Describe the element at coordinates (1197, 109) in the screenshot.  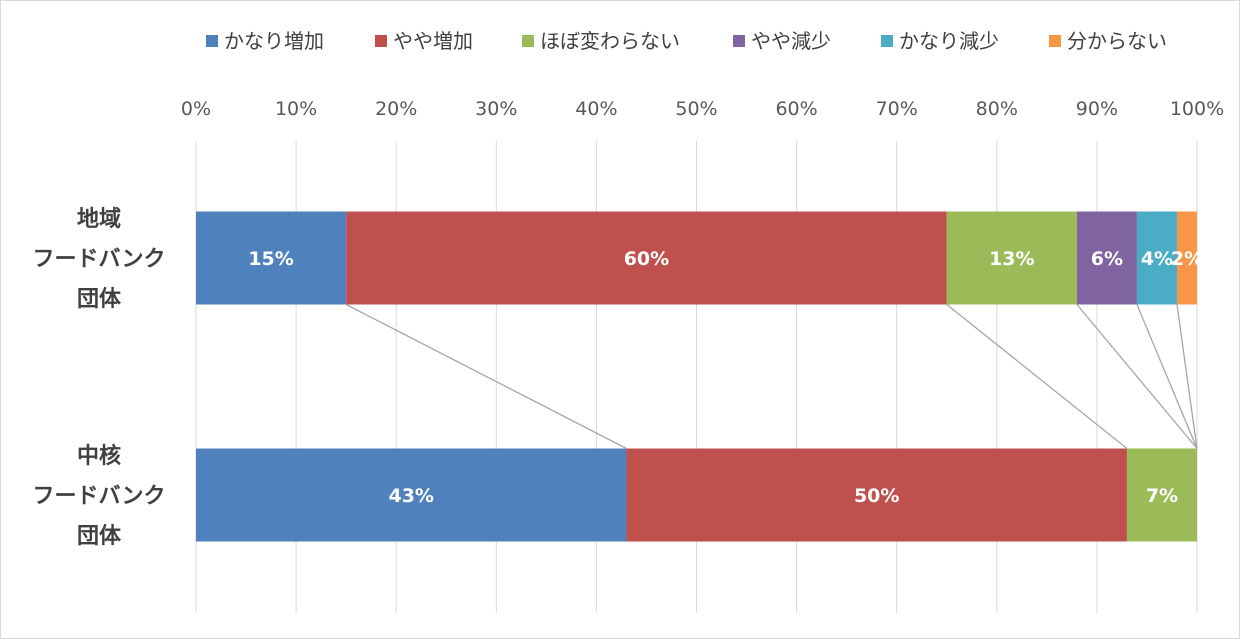
I see `x-tick-label: 100%` at that location.